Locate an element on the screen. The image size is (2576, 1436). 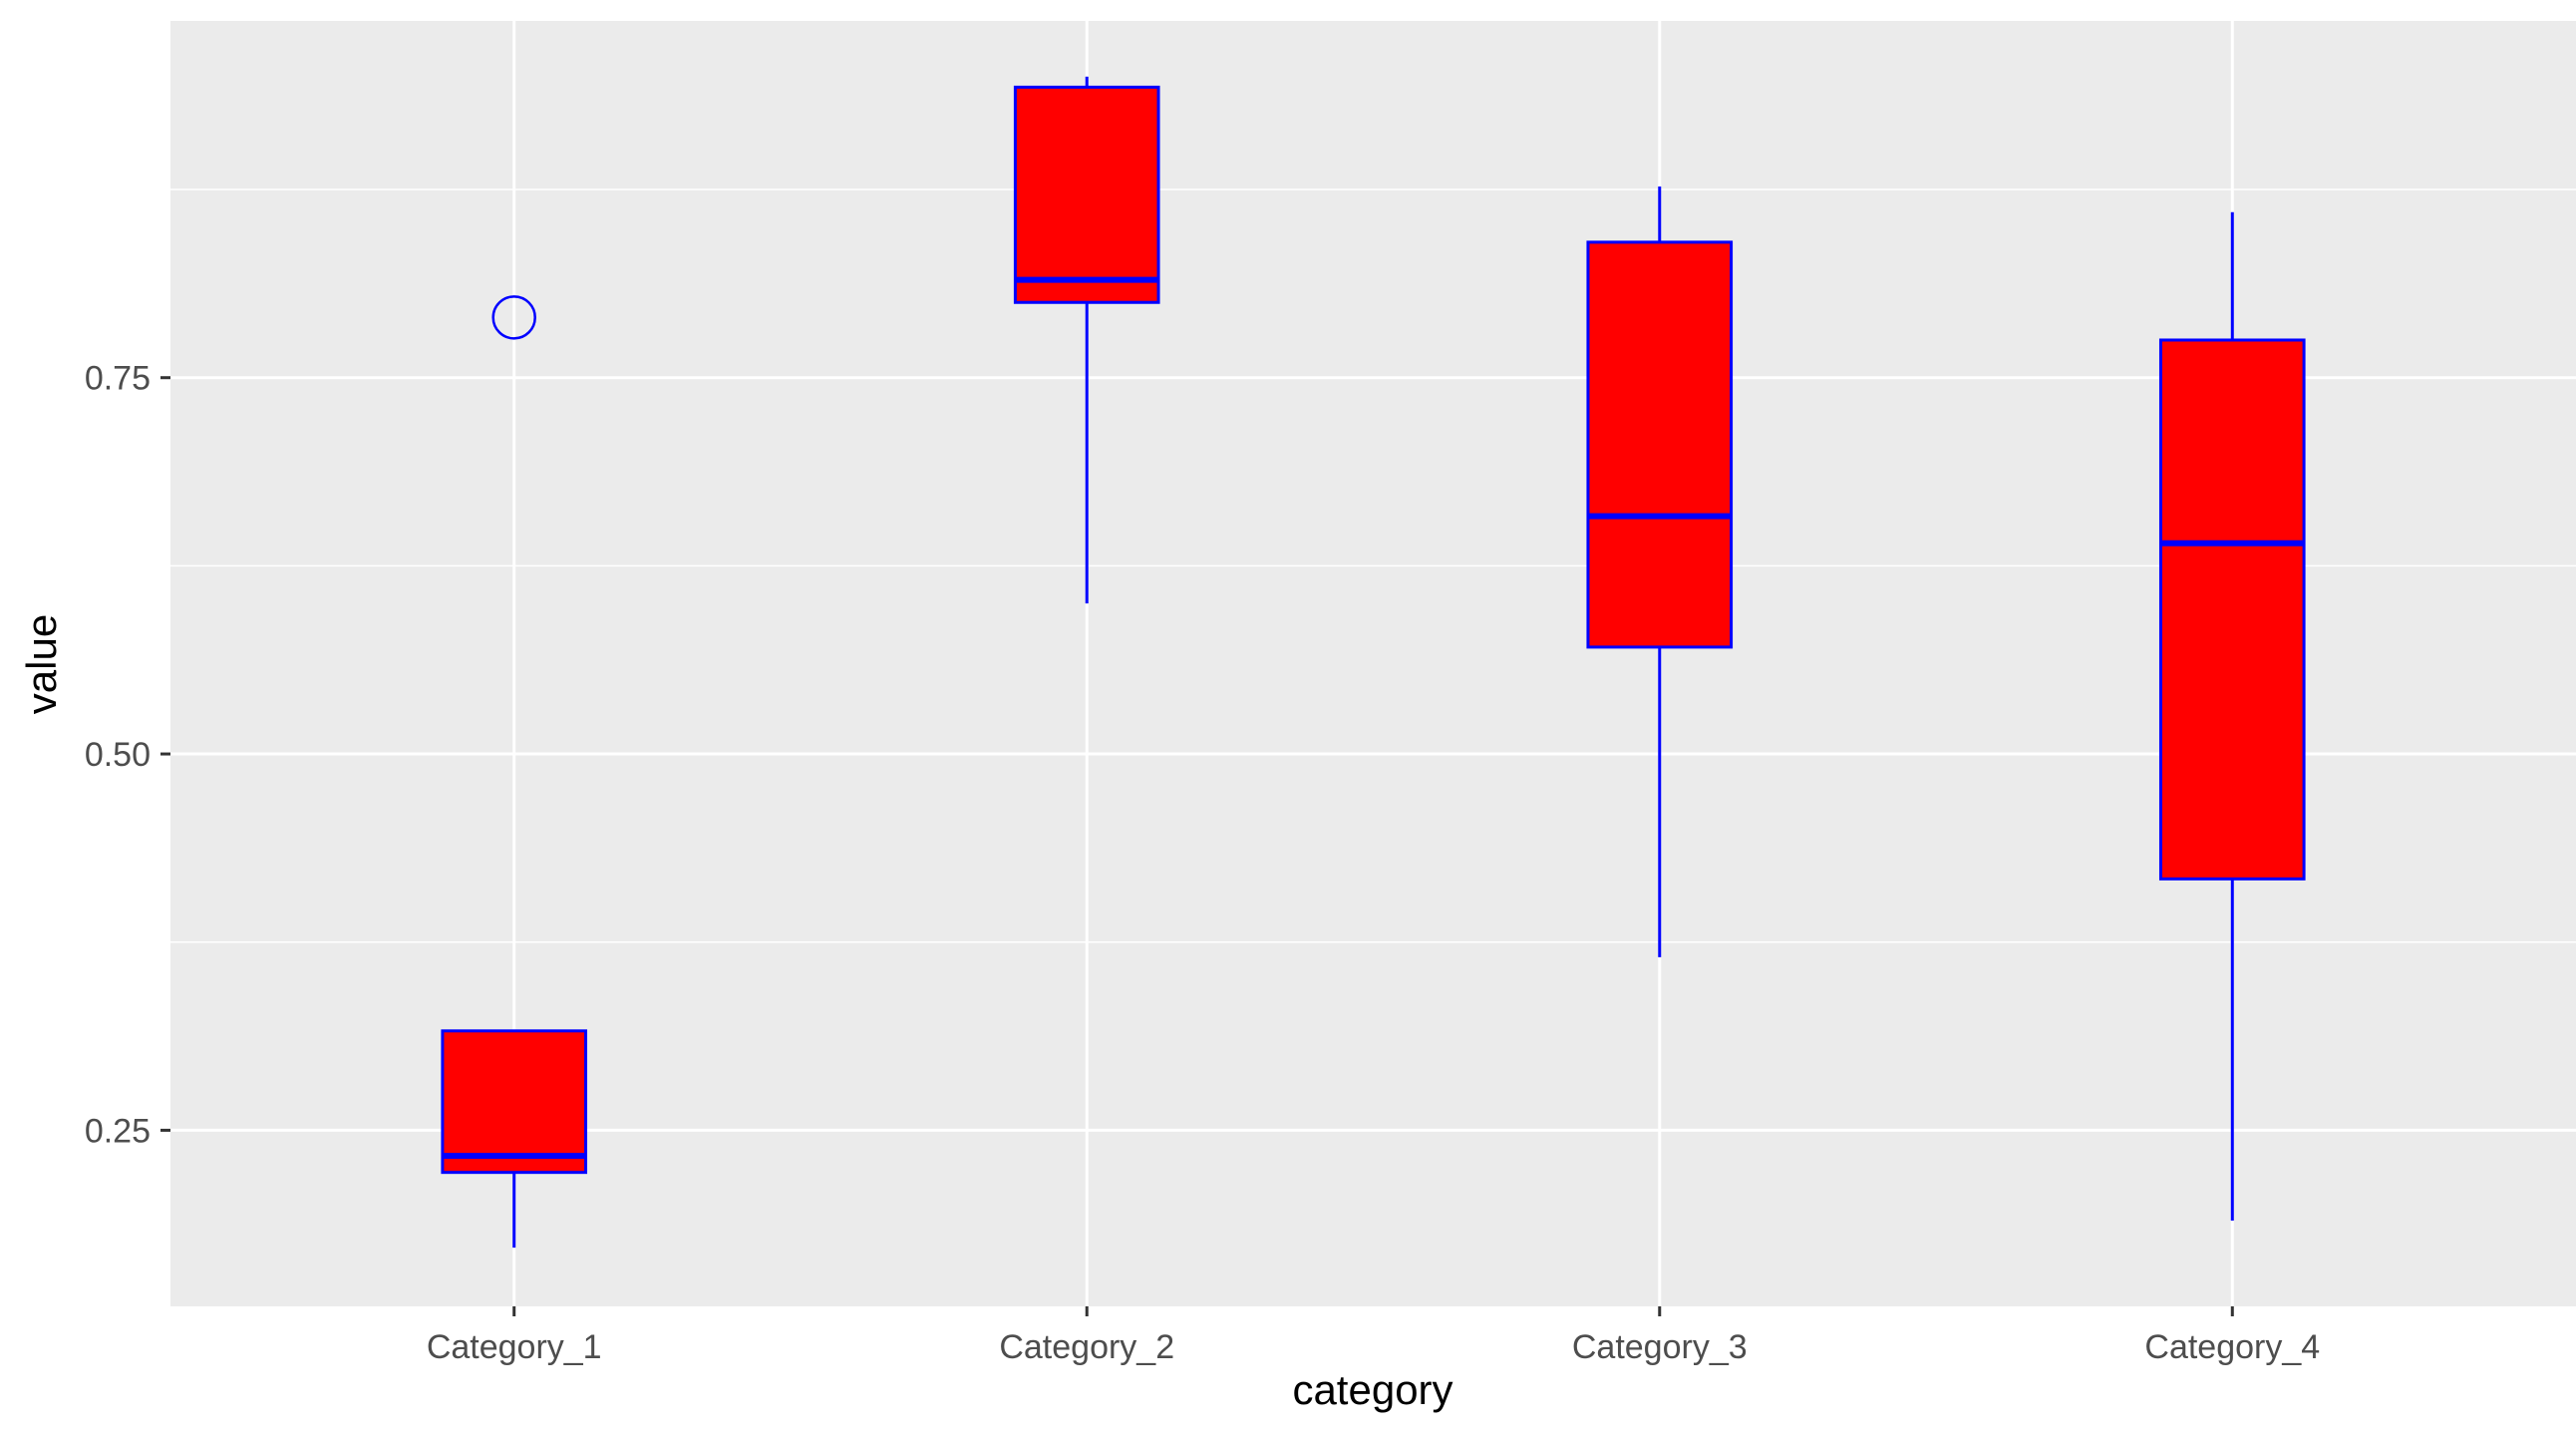
y-axis: 0.25 0.50 0.75 is located at coordinates (127, 755).